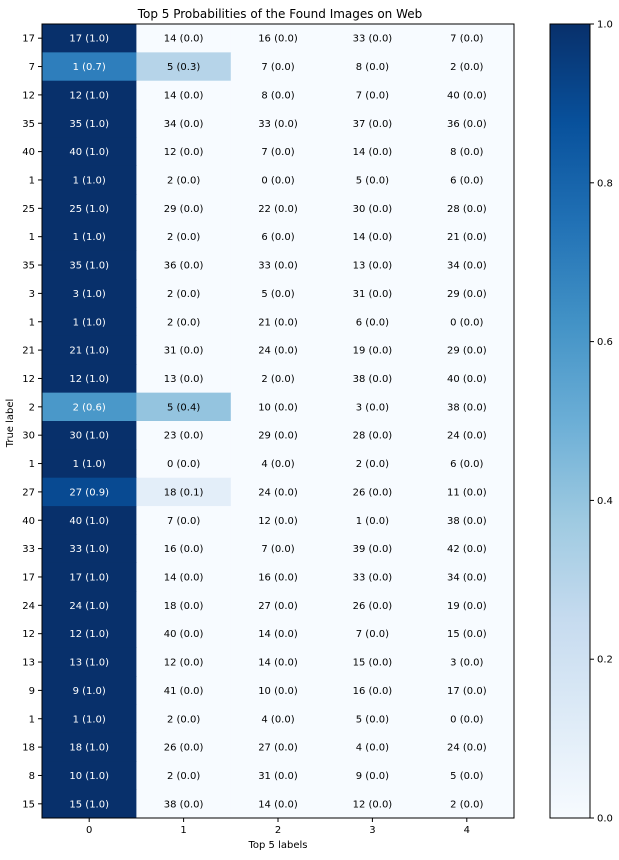  Describe the element at coordinates (28, 351) in the screenshot. I see `y-tick-label: 21` at that location.